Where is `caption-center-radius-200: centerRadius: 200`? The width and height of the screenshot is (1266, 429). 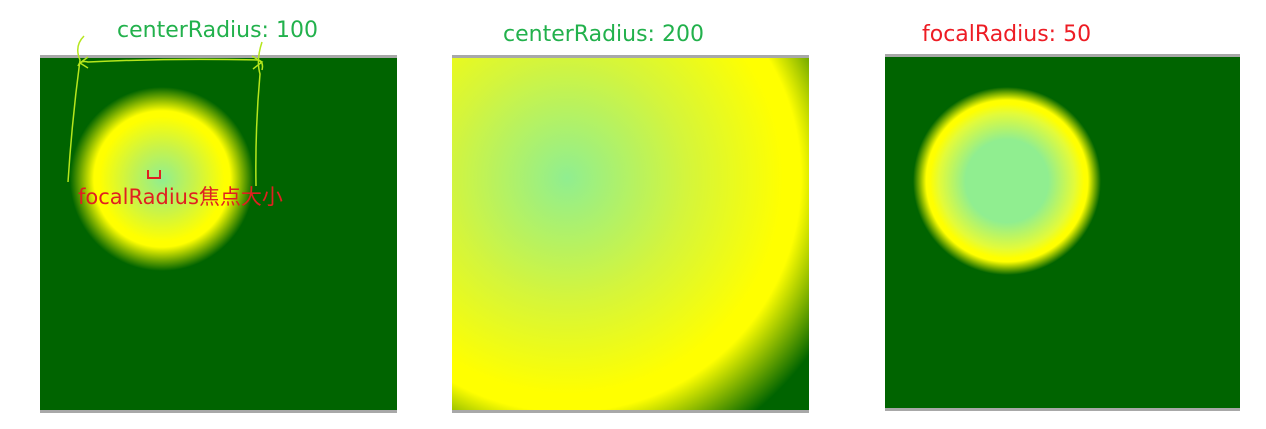 caption-center-radius-200: centerRadius: 200 is located at coordinates (603, 34).